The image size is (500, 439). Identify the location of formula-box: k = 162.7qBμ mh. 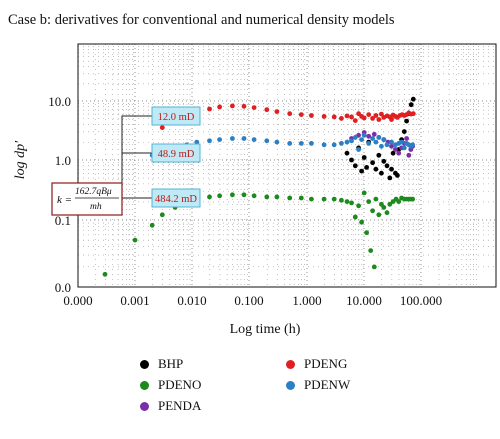
(87, 199).